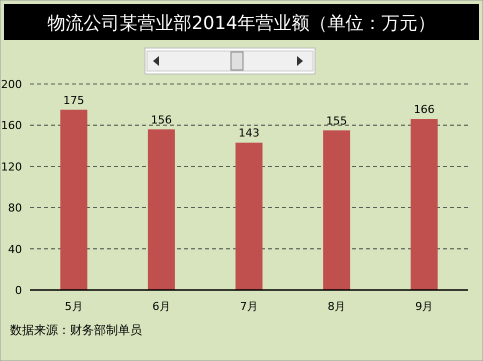  Describe the element at coordinates (337, 121) in the screenshot. I see `data-label: 155` at that location.